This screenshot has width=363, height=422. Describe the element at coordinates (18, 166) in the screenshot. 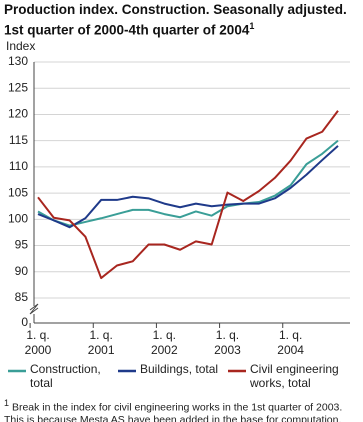

I see `y-tick-label: 110` at that location.